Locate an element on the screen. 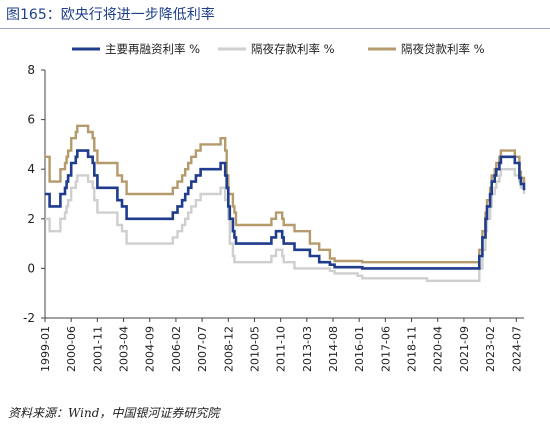  chart-title: 图165：欧央行将进一步降低利率 is located at coordinates (110, 15).